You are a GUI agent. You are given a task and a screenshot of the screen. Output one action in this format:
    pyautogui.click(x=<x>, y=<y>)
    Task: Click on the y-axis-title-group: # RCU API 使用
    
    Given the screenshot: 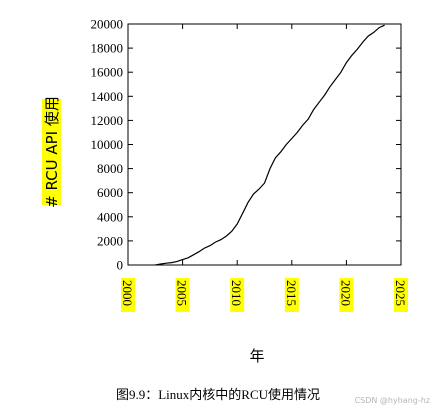 What is the action you would take?
    pyautogui.click(x=51, y=152)
    